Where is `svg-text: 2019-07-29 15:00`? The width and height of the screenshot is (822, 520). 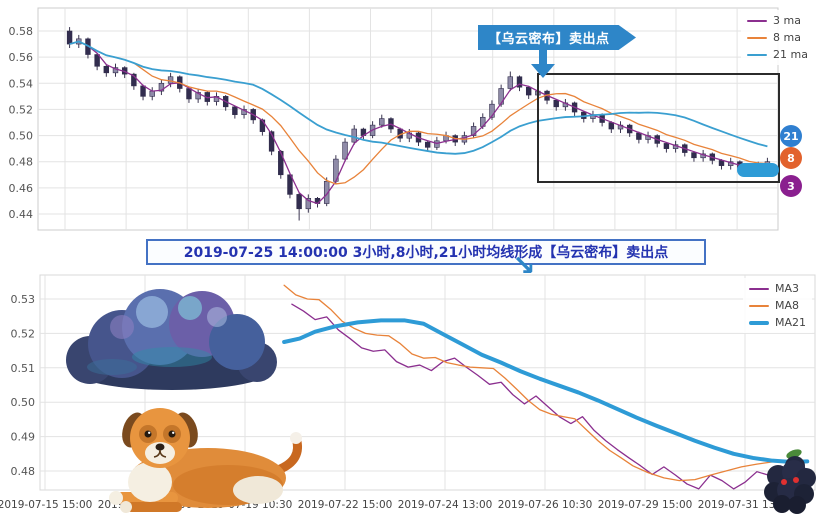 svg-text: 2019-07-29 15:00 is located at coordinates (645, 505).